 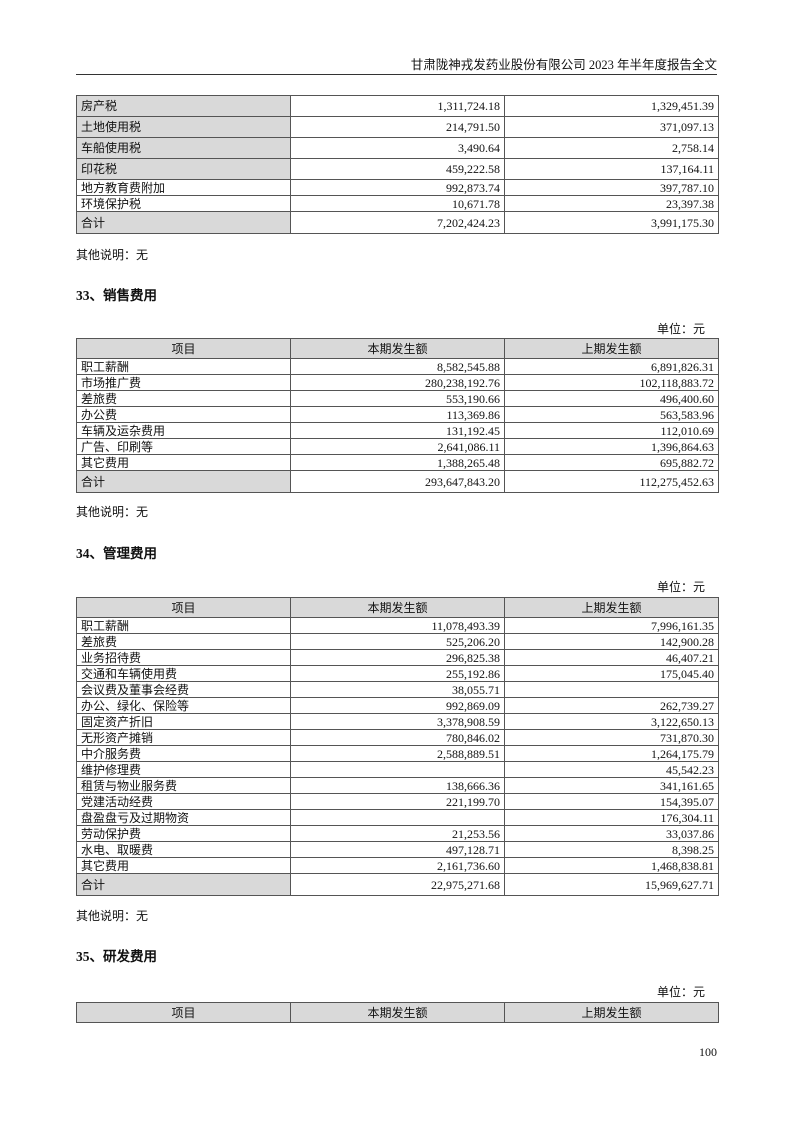 I want to click on prior-period-value: 176,304.11, so click(x=611, y=817).